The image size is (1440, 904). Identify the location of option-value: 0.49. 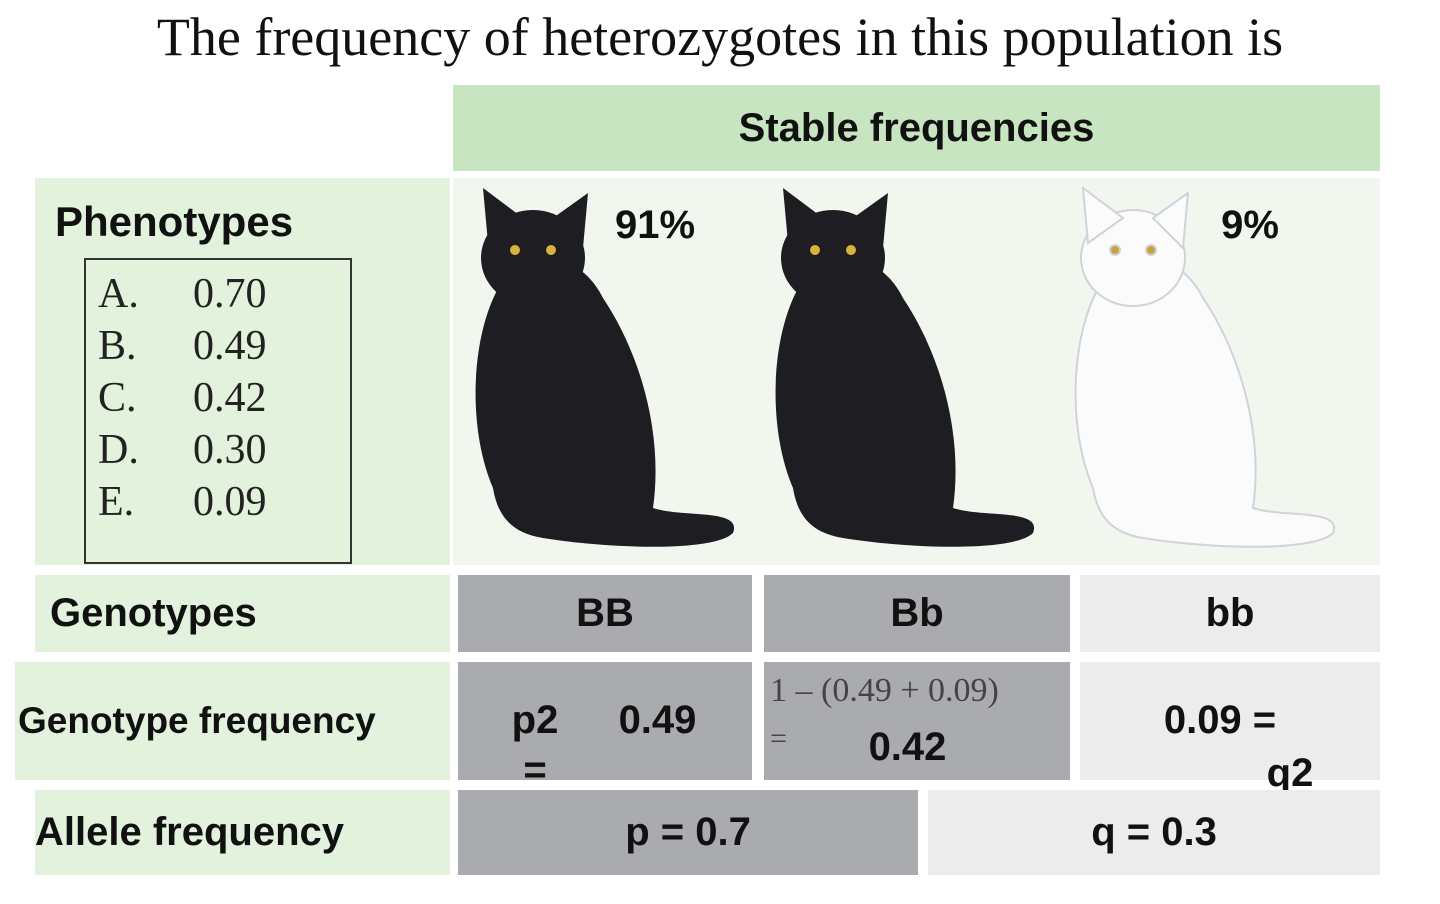
(230, 346).